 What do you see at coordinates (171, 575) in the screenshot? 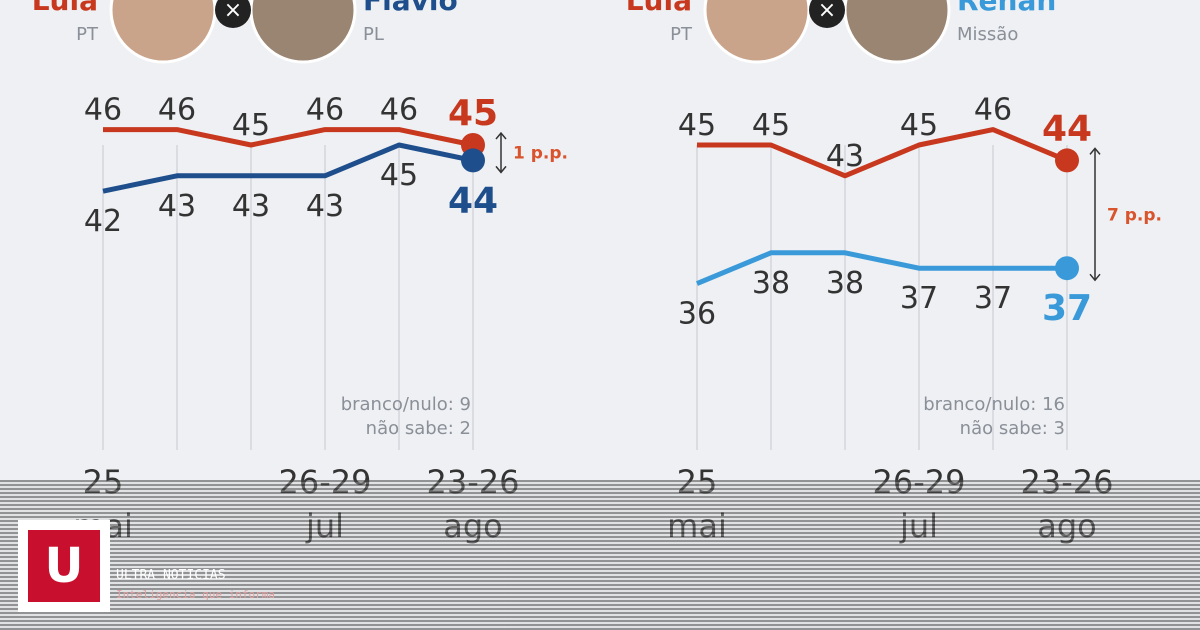
I see `brand-name: ULTRA NOTICIAS` at bounding box center [171, 575].